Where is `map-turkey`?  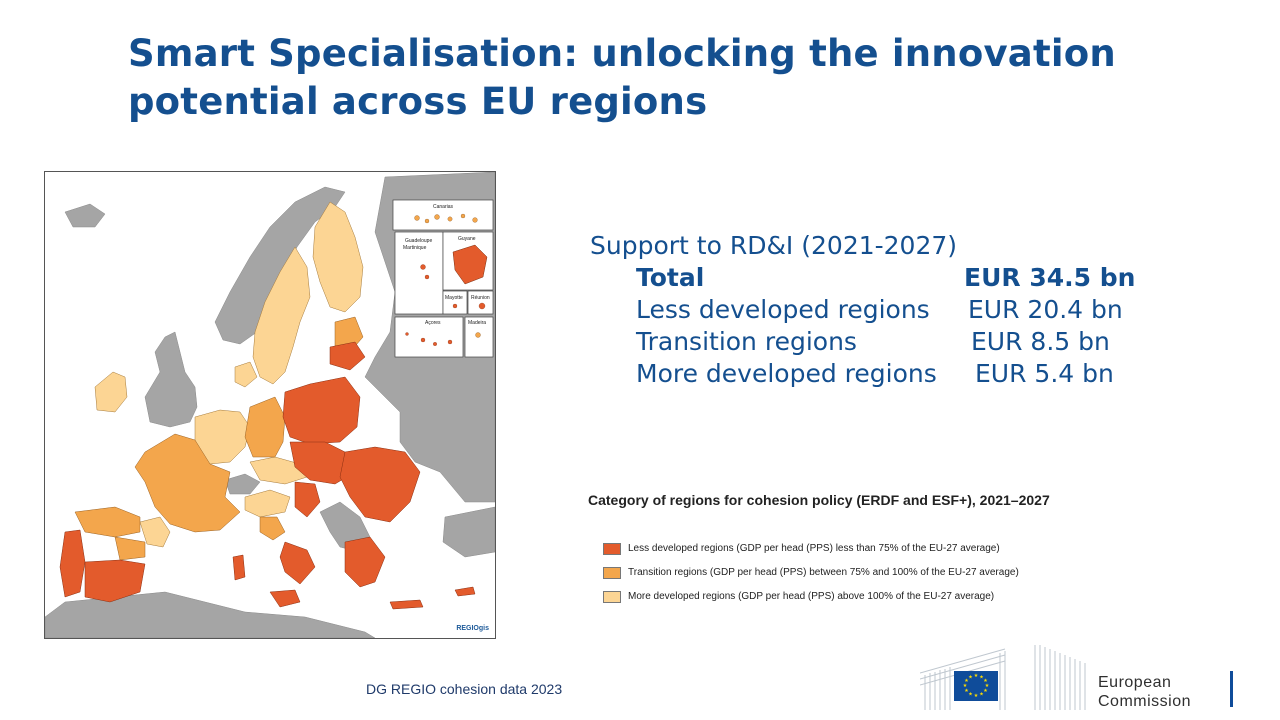 map-turkey is located at coordinates (468, 532).